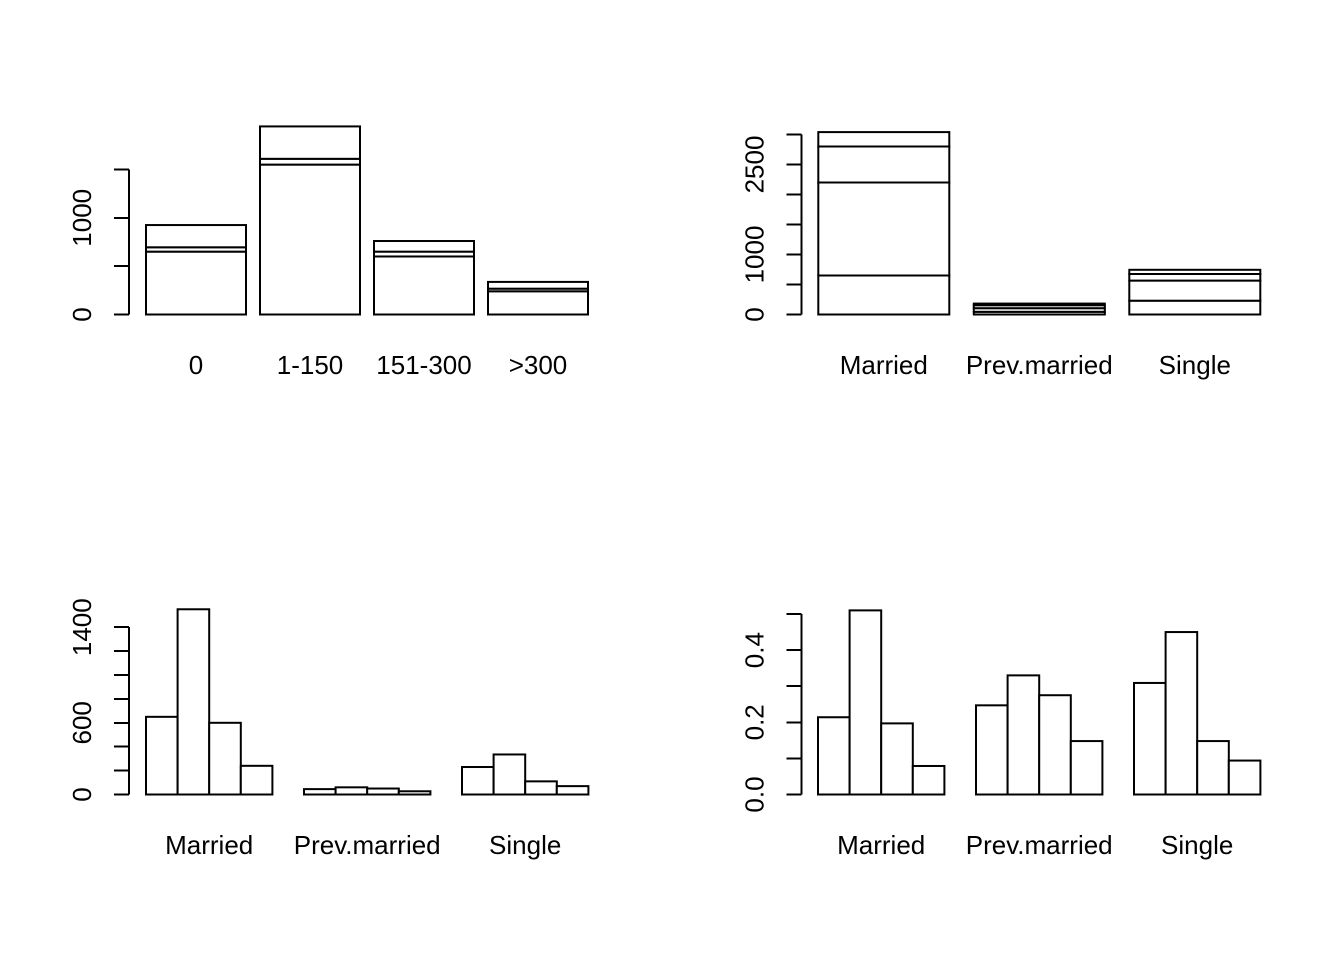  What do you see at coordinates (196, 365) in the screenshot?
I see `x-category-label: 0` at bounding box center [196, 365].